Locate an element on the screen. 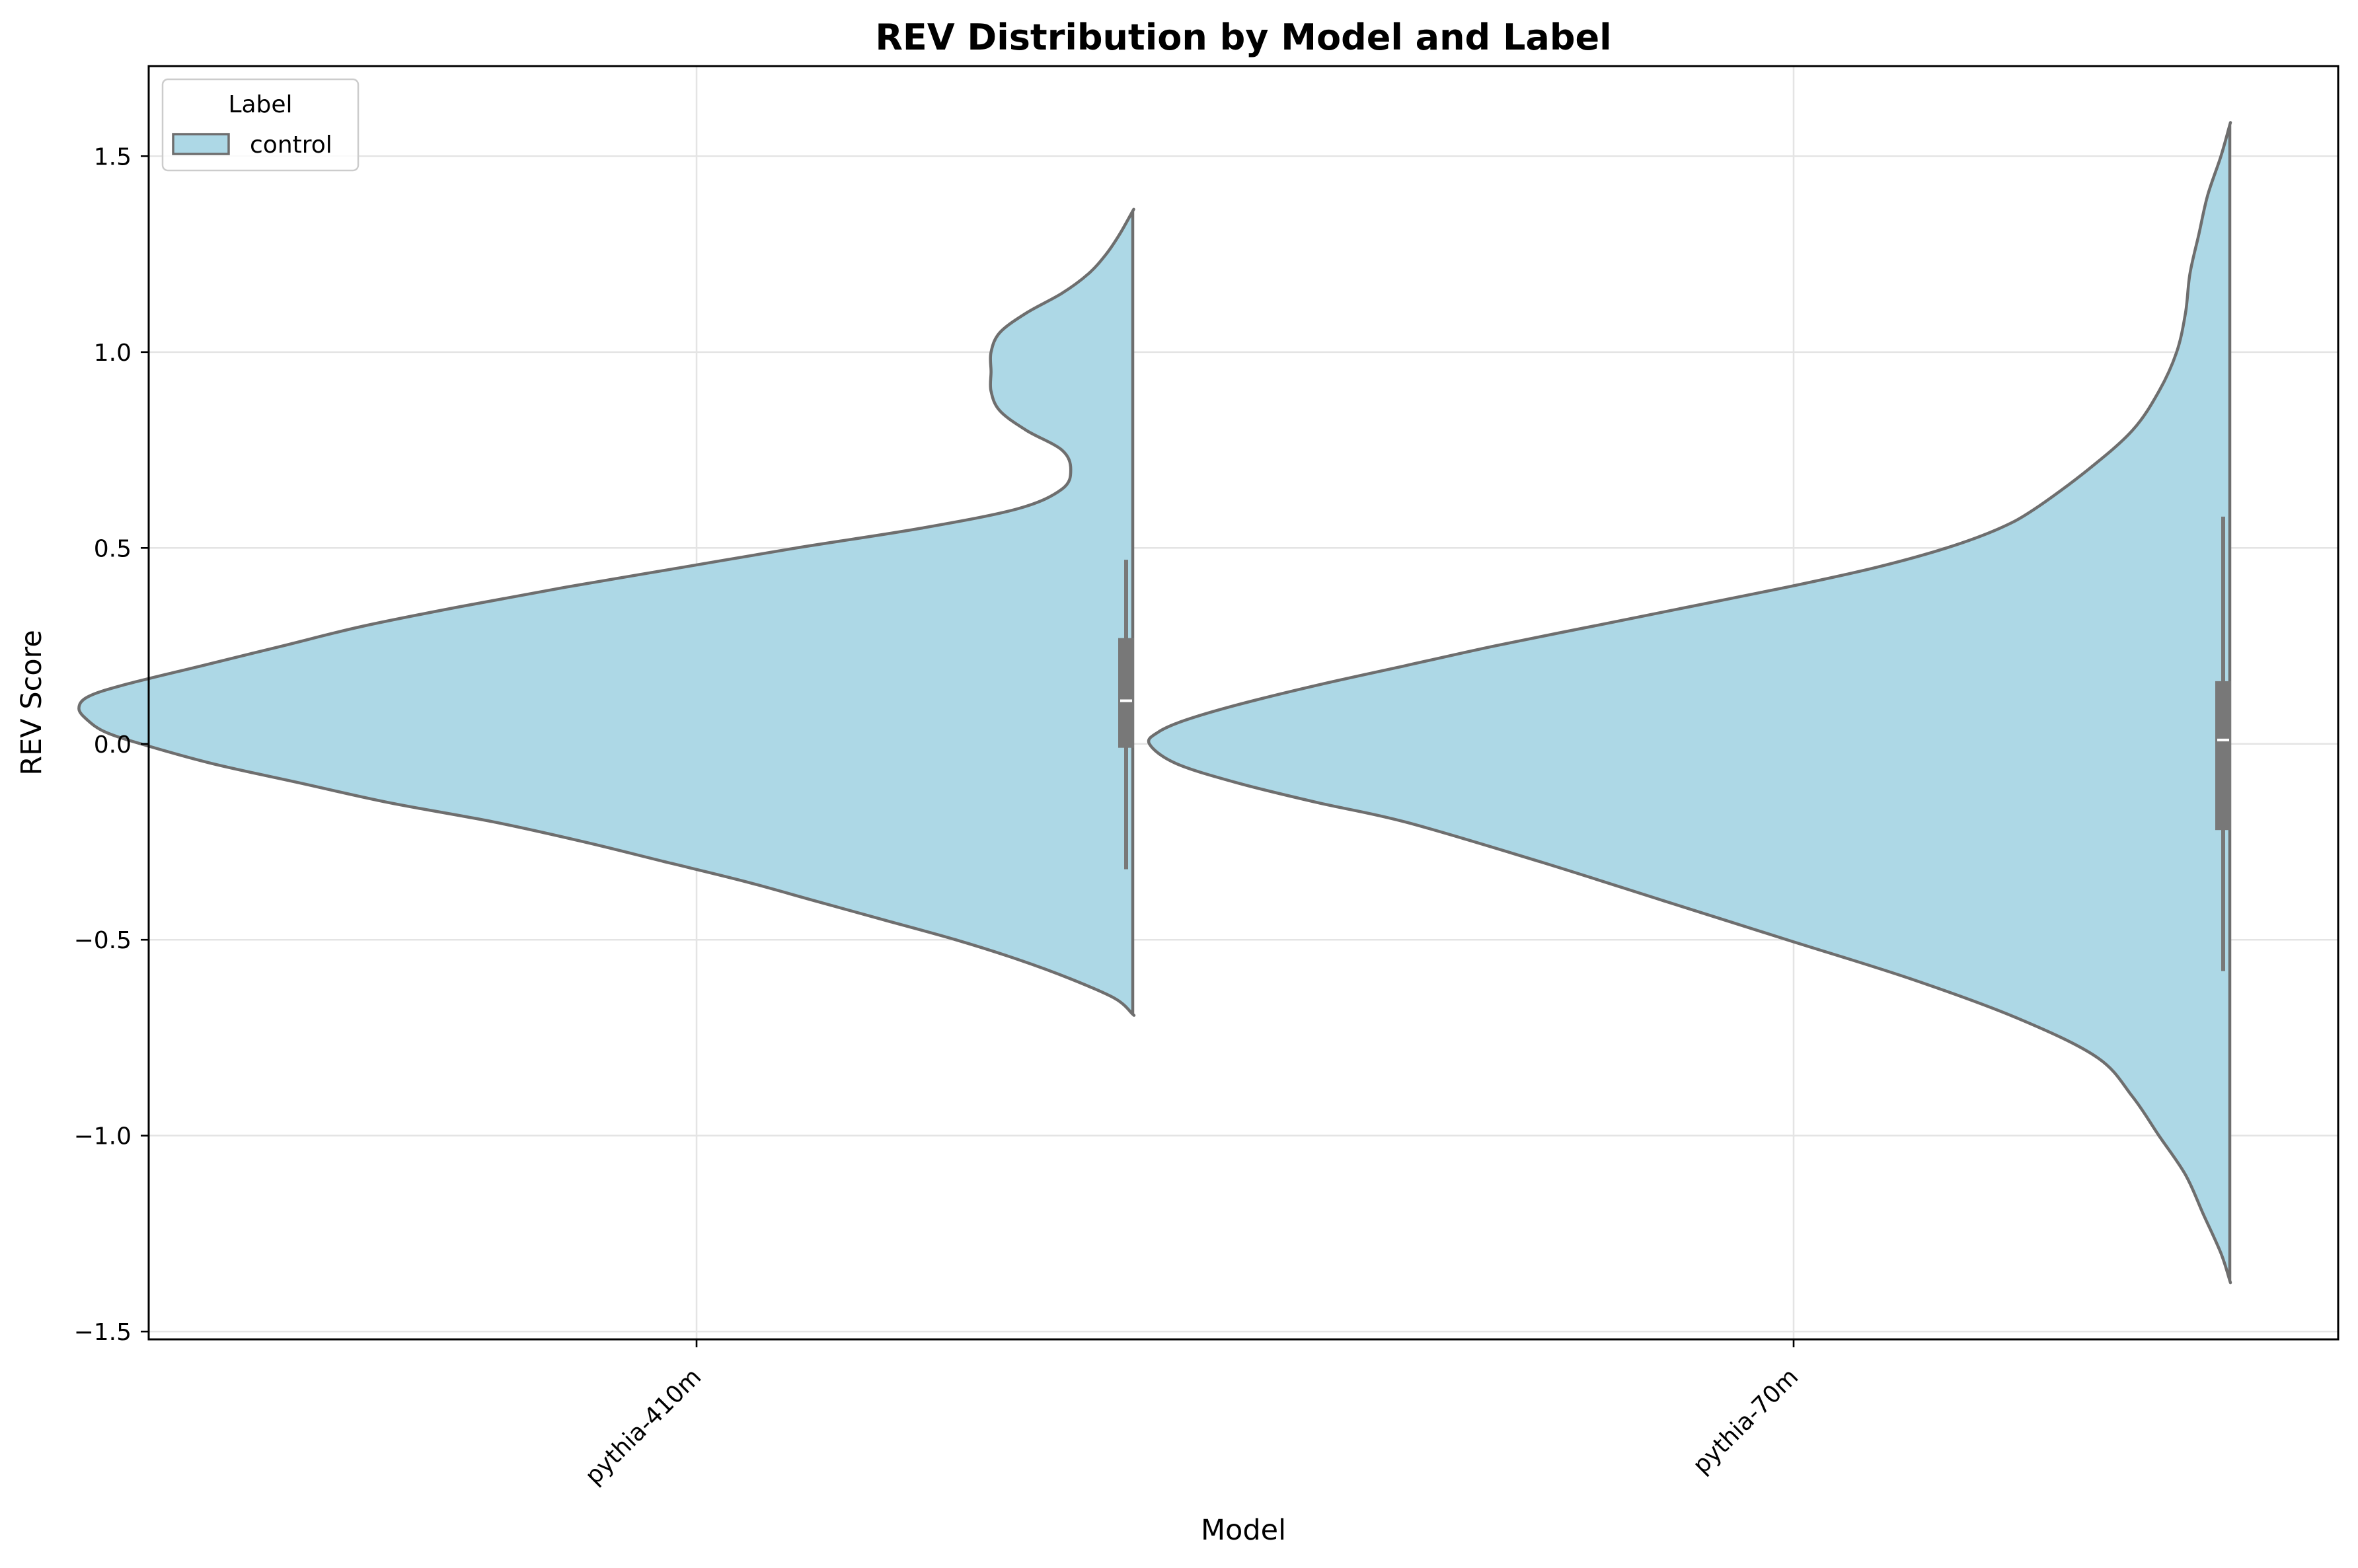 The image size is (2358, 1568). legend-title: Label is located at coordinates (260, 104).